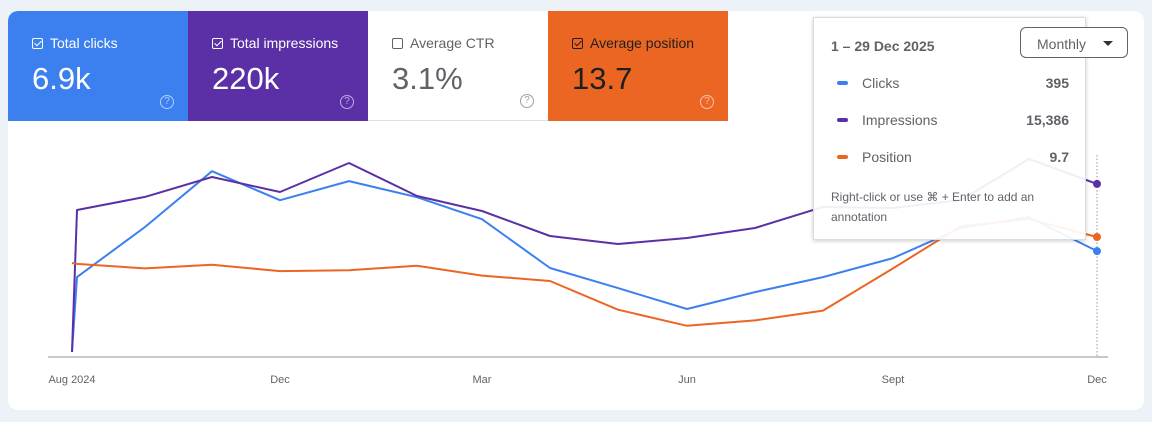 Image resolution: width=1152 pixels, height=422 pixels. Describe the element at coordinates (881, 83) in the screenshot. I see `tooltip-label: Clicks` at that location.